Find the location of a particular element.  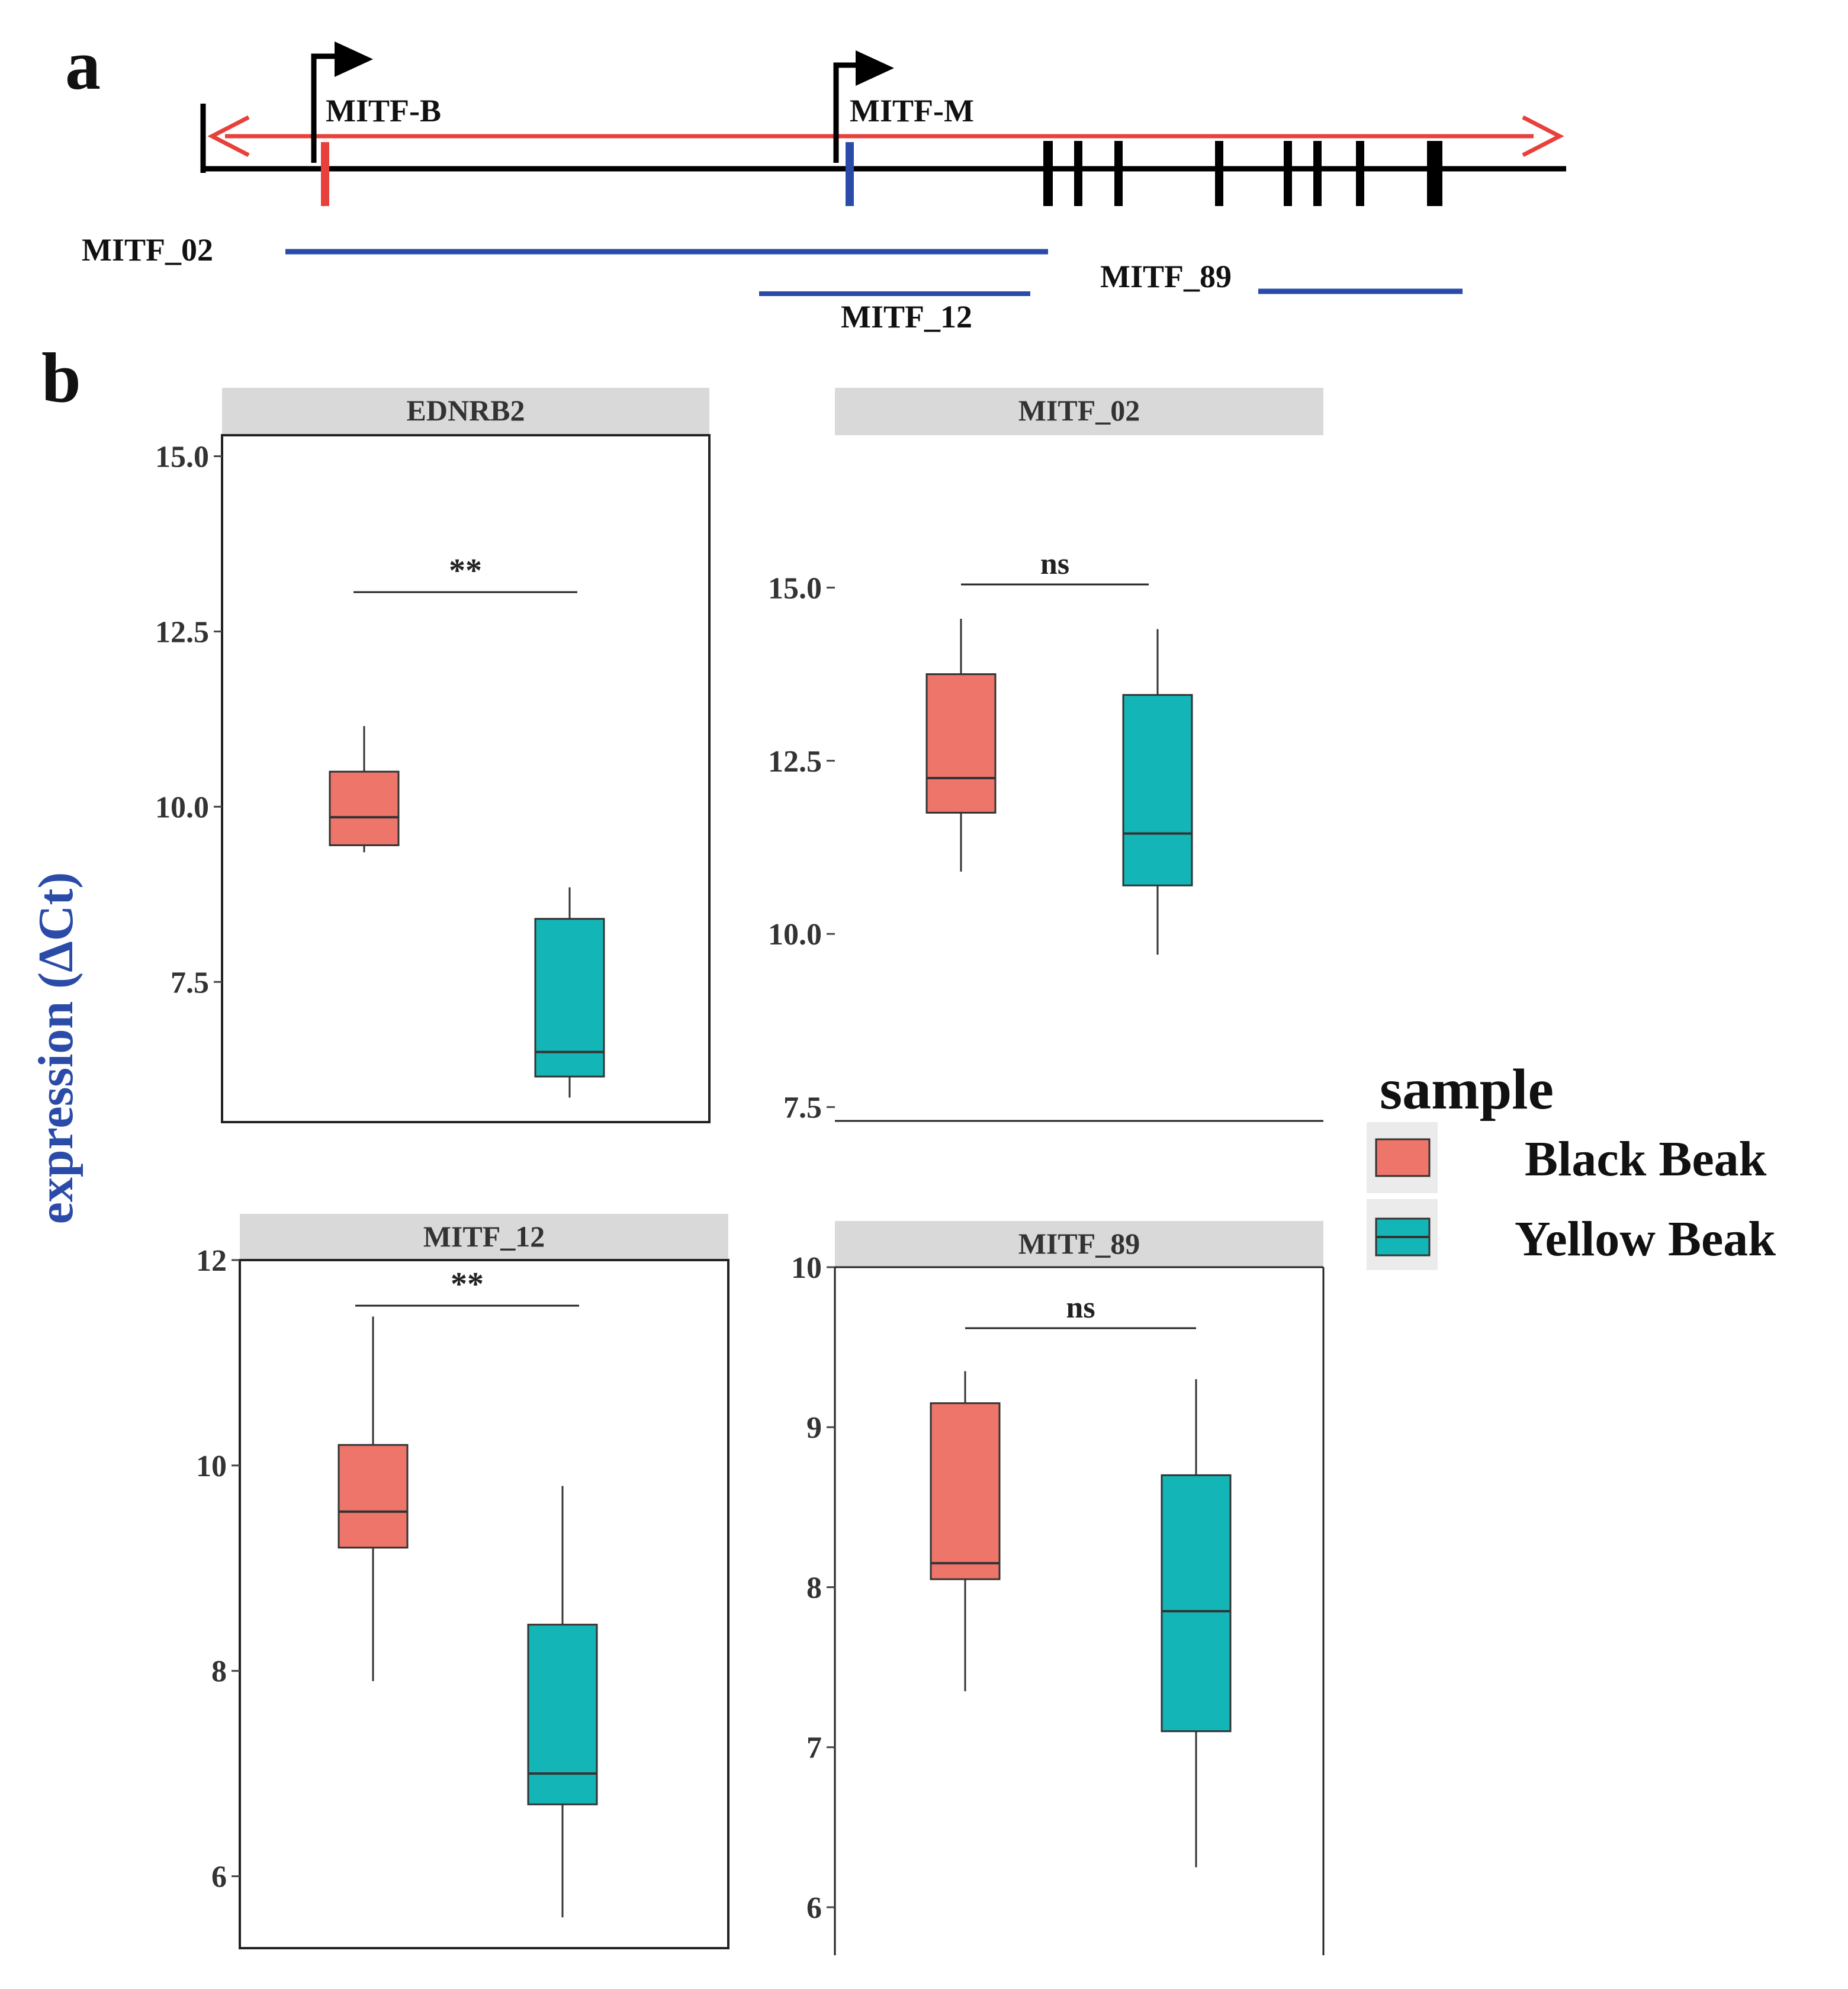

legend-label-black-beak: Black Beak is located at coordinates (1646, 1159).